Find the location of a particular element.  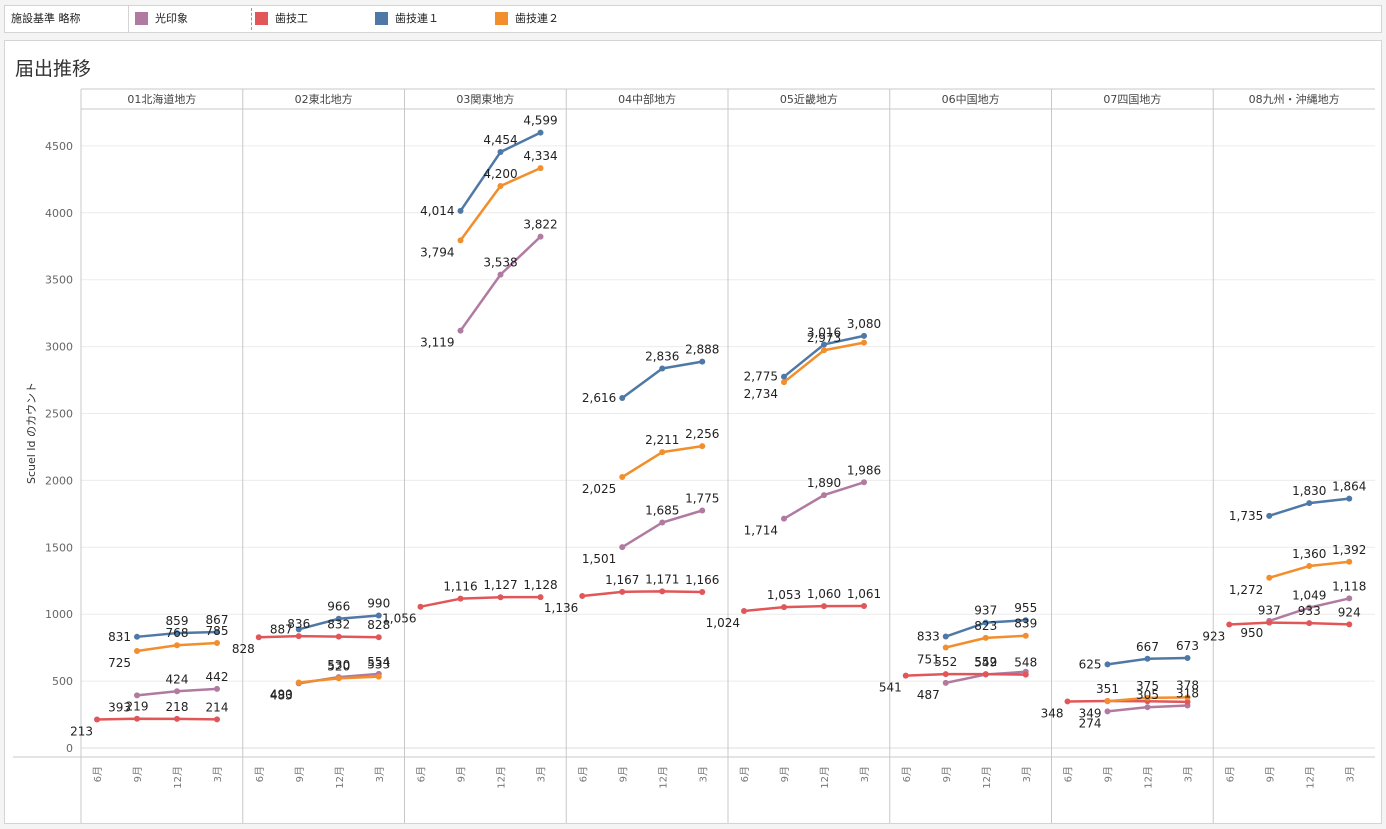

data-label: 2,211 is located at coordinates (662, 440).